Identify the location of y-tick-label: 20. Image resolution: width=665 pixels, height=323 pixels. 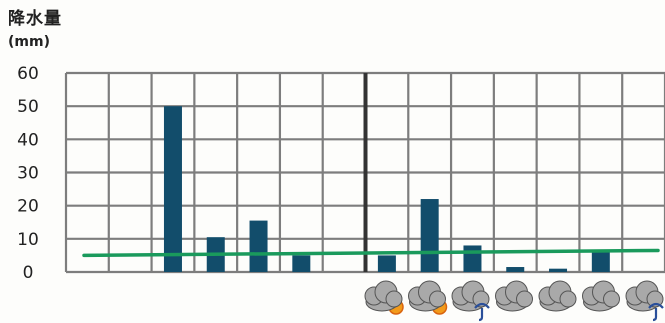
(28, 207).